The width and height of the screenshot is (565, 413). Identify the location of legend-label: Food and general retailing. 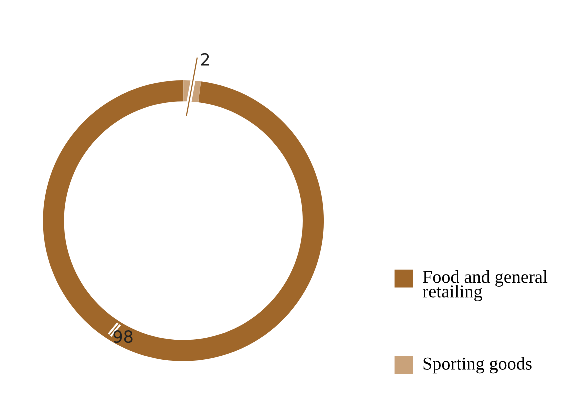
(485, 286).